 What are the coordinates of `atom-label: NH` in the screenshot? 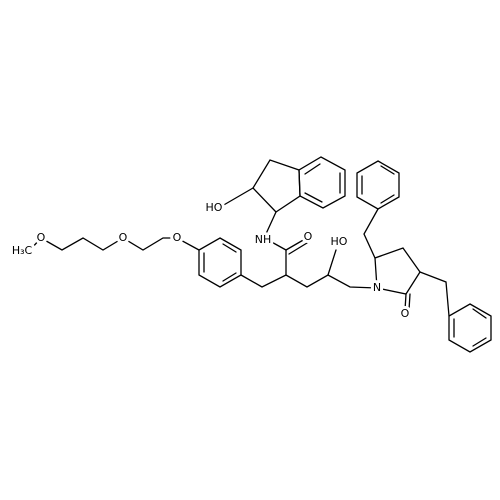 It's located at (263, 239).